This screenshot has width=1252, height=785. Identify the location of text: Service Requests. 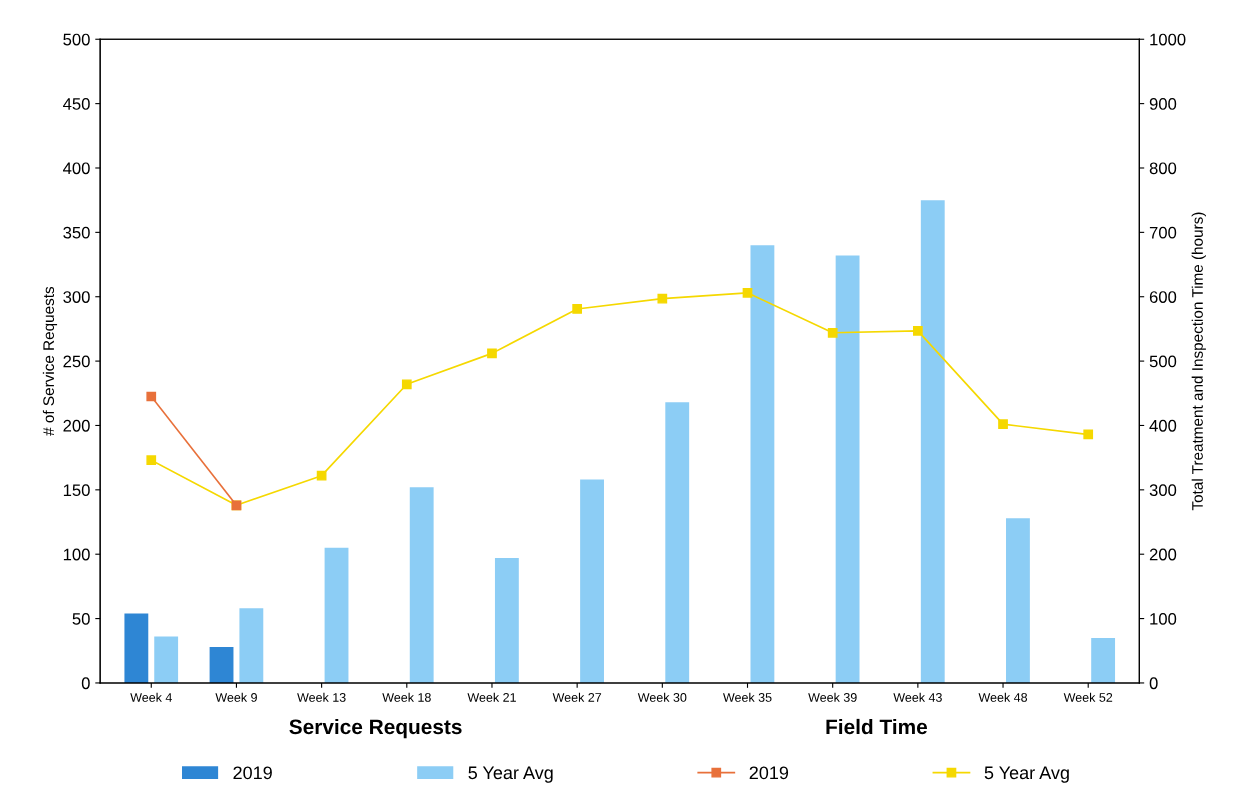
(375, 728).